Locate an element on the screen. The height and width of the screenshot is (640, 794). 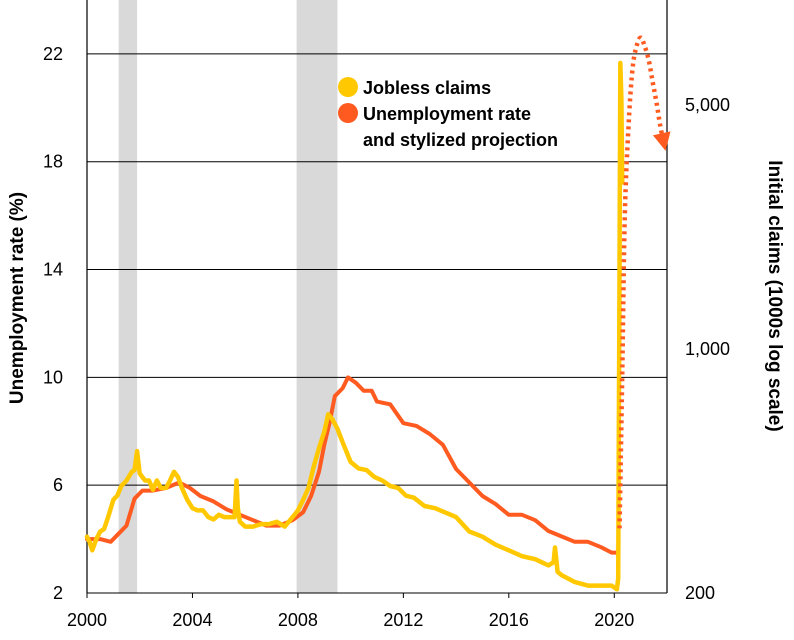
x-tick-label: 2012 is located at coordinates (403, 620).